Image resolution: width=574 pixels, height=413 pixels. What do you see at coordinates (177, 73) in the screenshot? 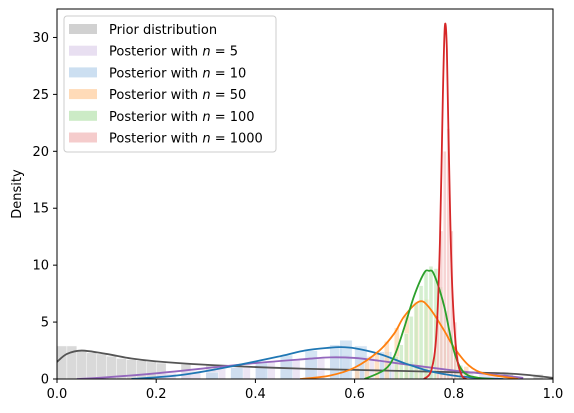
I see `legend-label: Posterior with n = 10` at bounding box center [177, 73].